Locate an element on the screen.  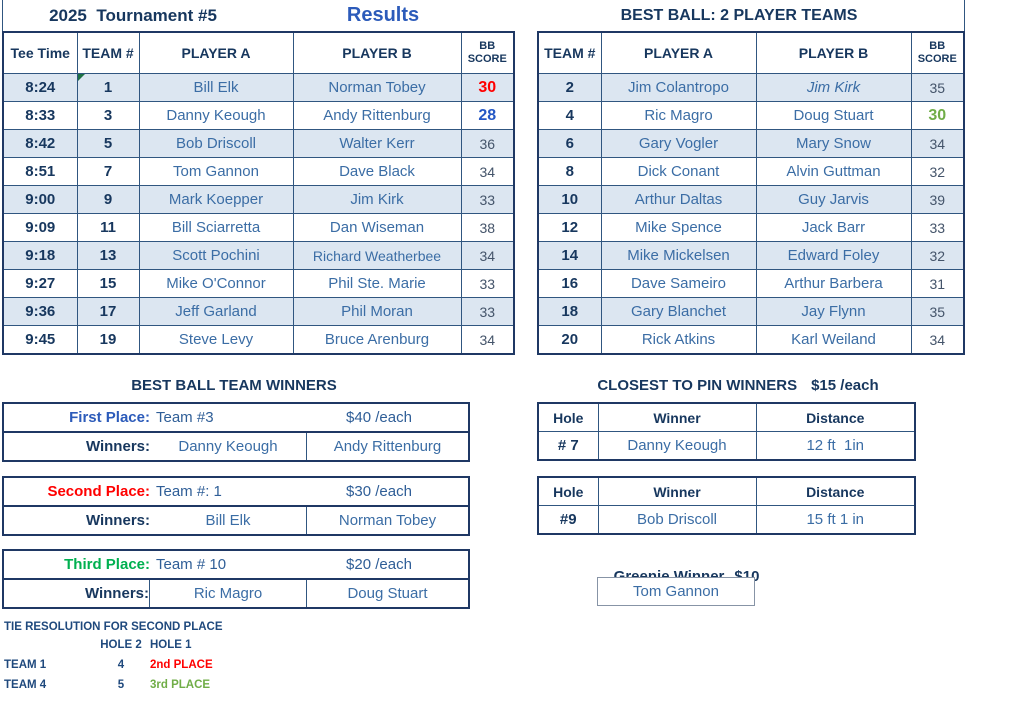
tee-time-cell: 9:09 is located at coordinates (40, 227).